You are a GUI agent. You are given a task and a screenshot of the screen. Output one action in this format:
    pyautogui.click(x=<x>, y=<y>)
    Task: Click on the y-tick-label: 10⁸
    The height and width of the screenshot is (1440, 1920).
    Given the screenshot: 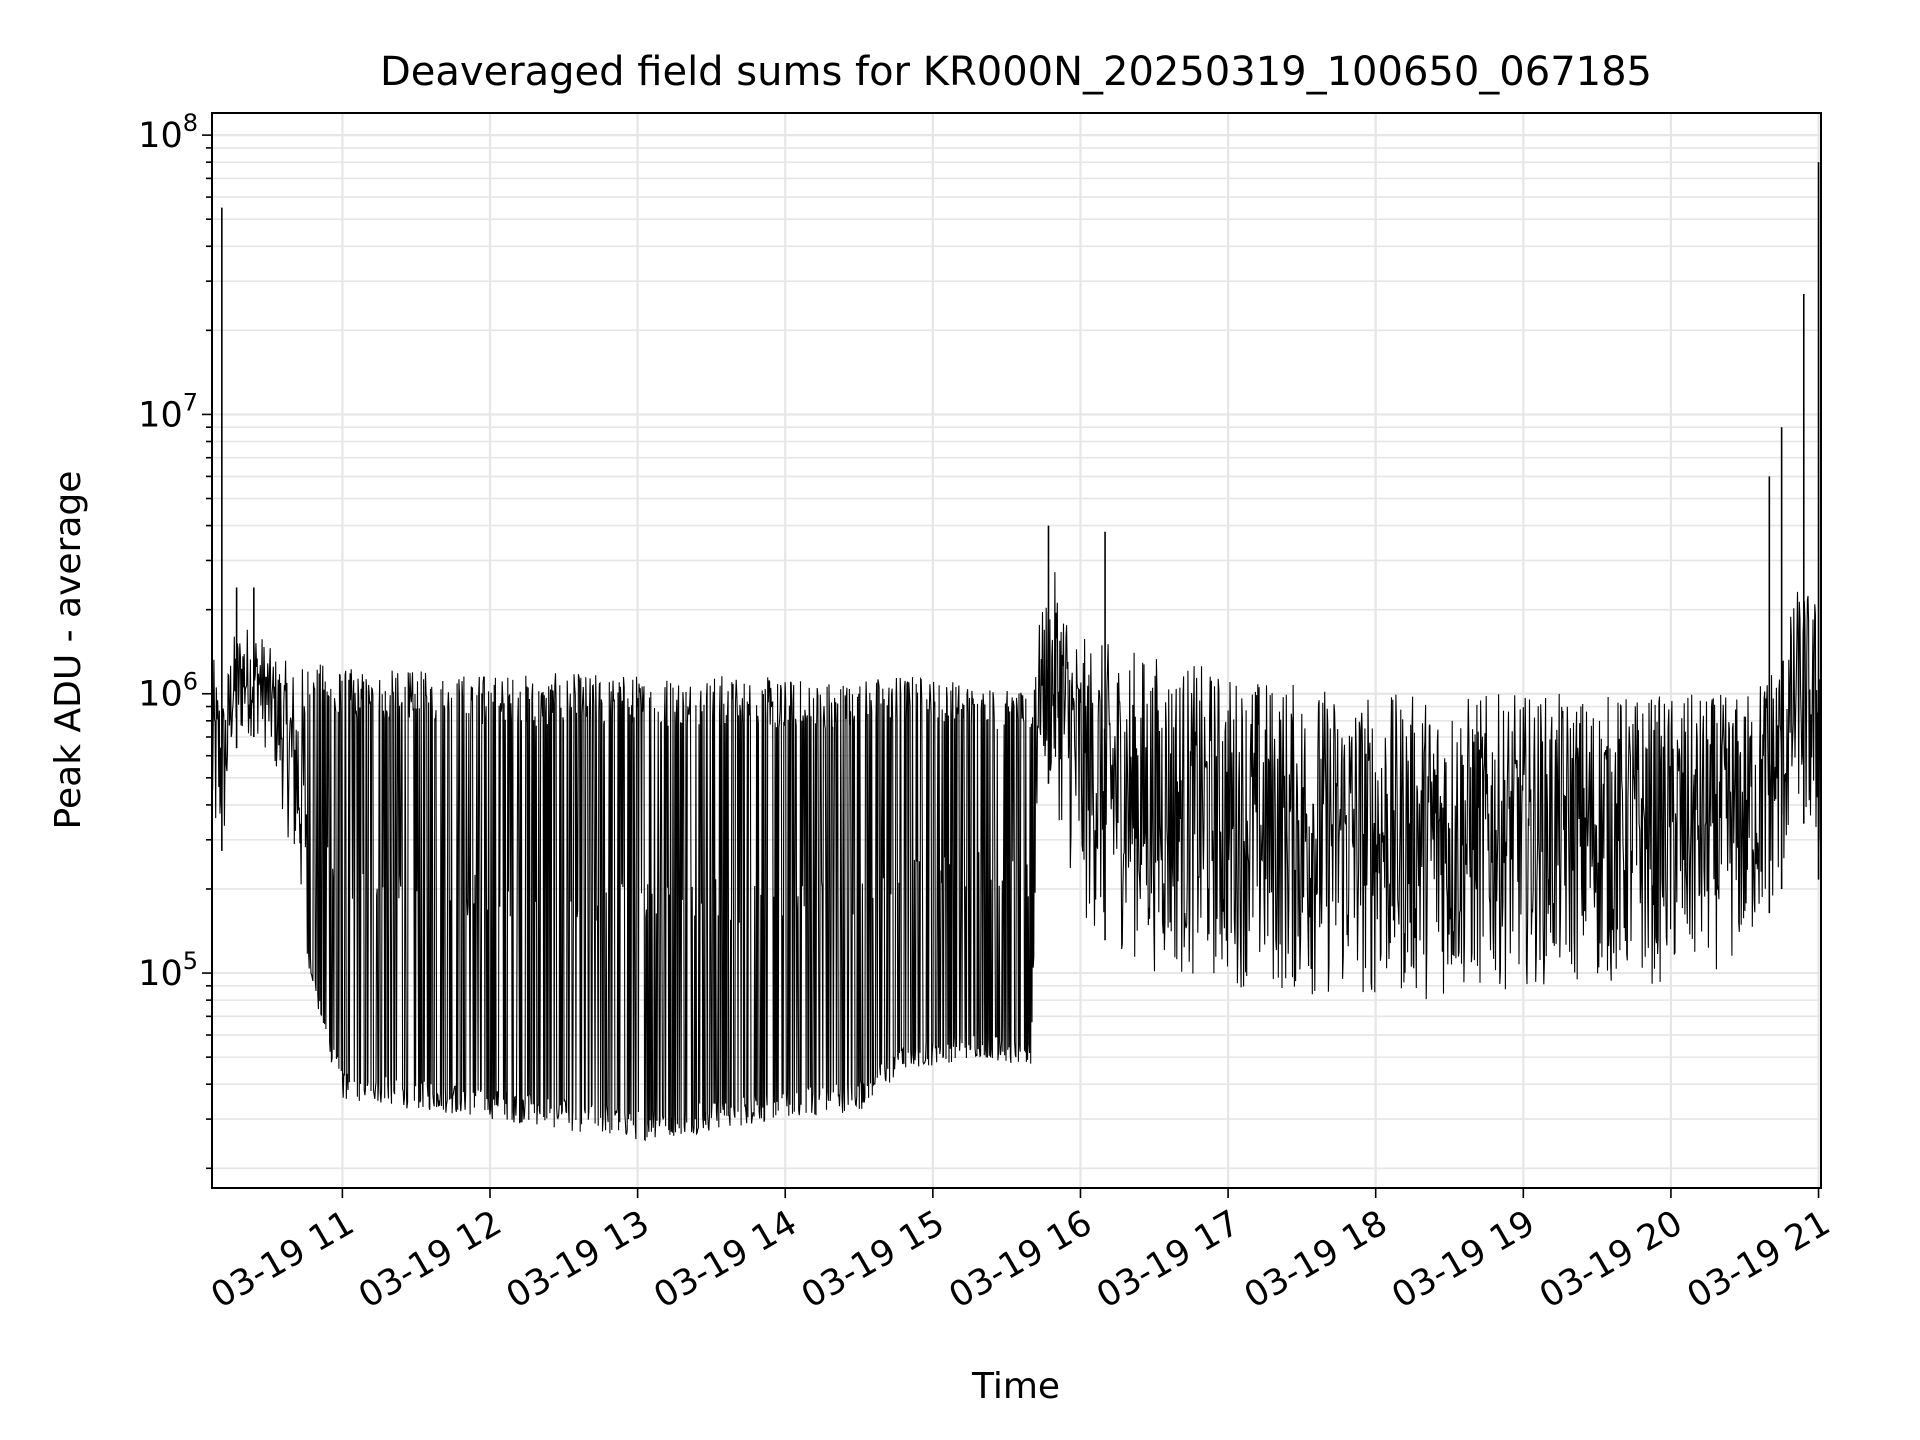 What is the action you would take?
    pyautogui.click(x=168, y=132)
    